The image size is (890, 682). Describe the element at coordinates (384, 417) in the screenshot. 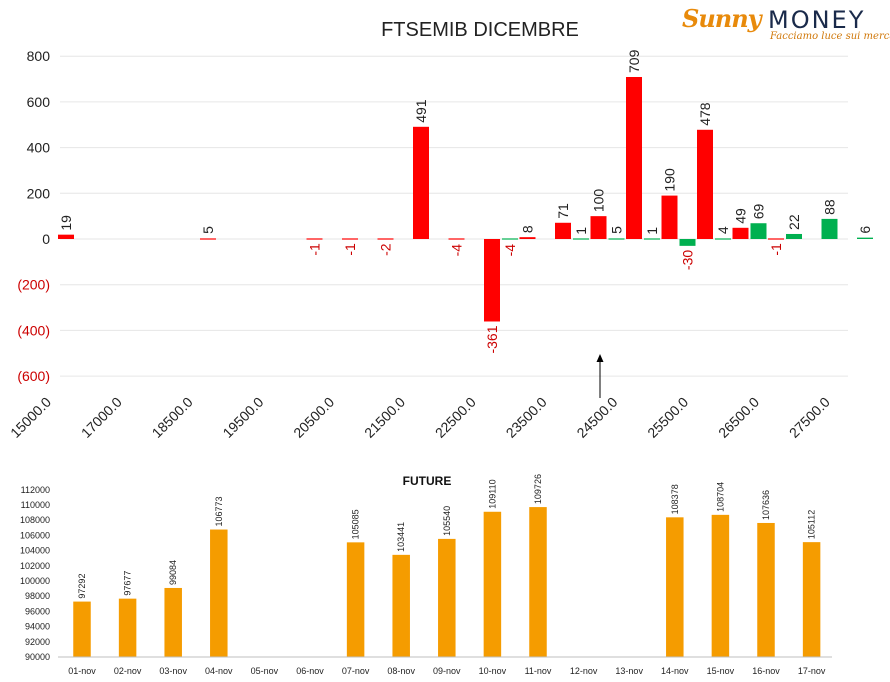

I see `main-x-tick-label: 21500.0` at that location.